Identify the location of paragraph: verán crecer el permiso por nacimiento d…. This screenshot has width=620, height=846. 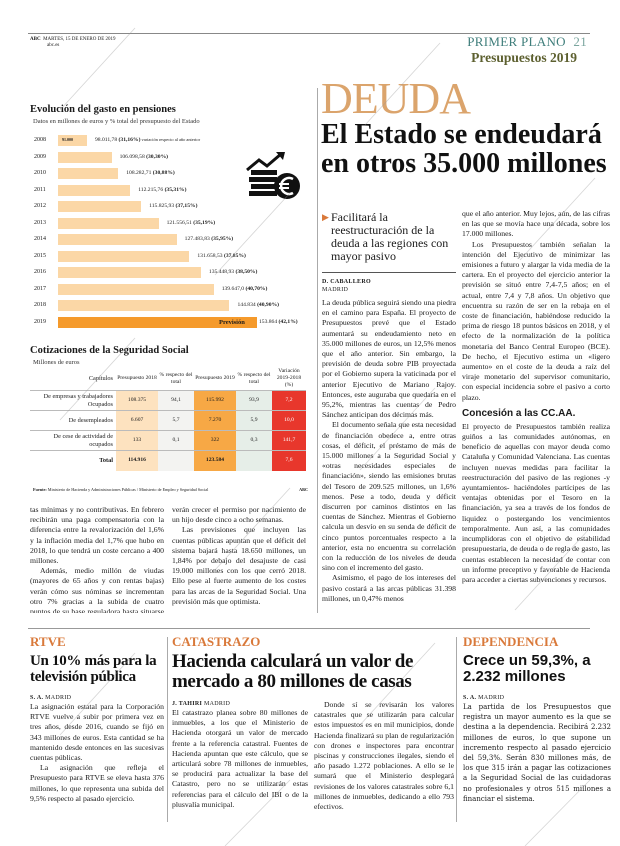
(239, 515).